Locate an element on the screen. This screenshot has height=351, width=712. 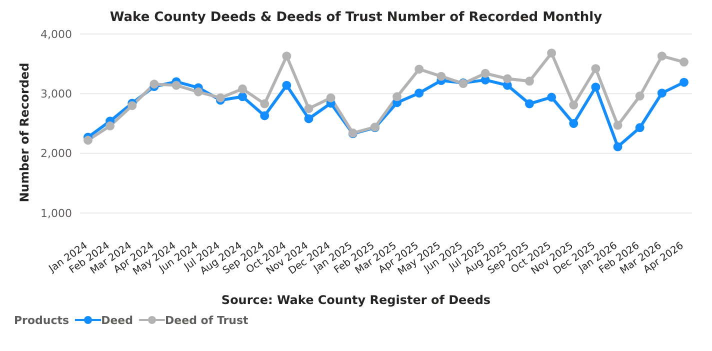
y-tick-label: 4,000 is located at coordinates (56, 34).